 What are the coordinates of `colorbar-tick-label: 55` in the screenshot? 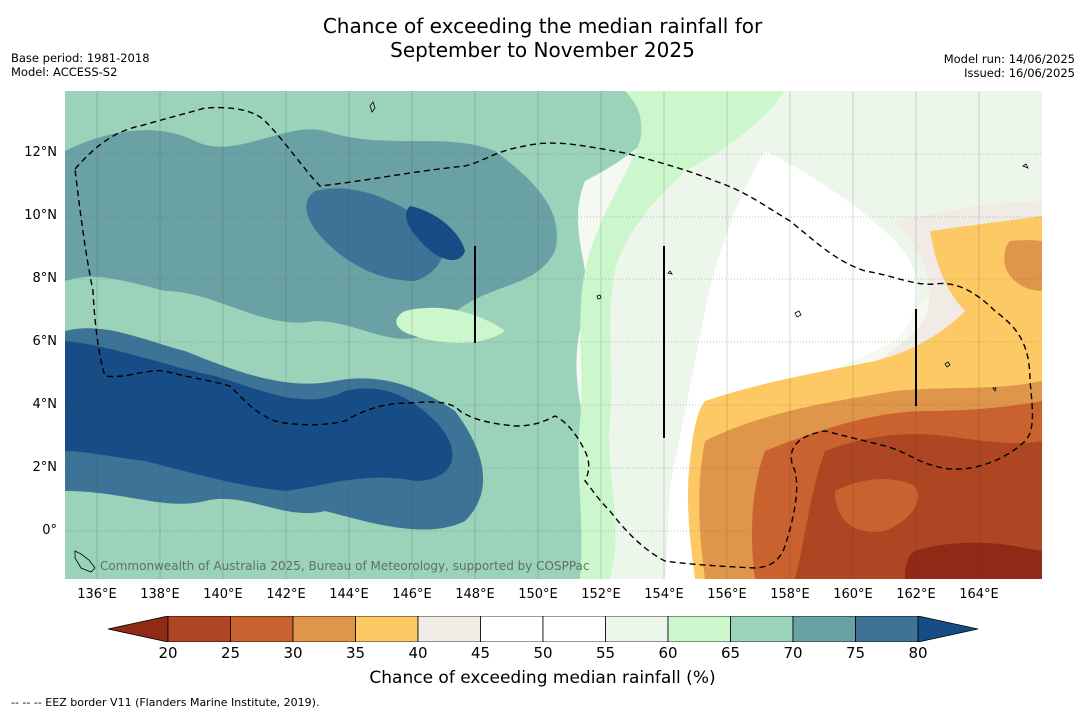 It's located at (605, 653).